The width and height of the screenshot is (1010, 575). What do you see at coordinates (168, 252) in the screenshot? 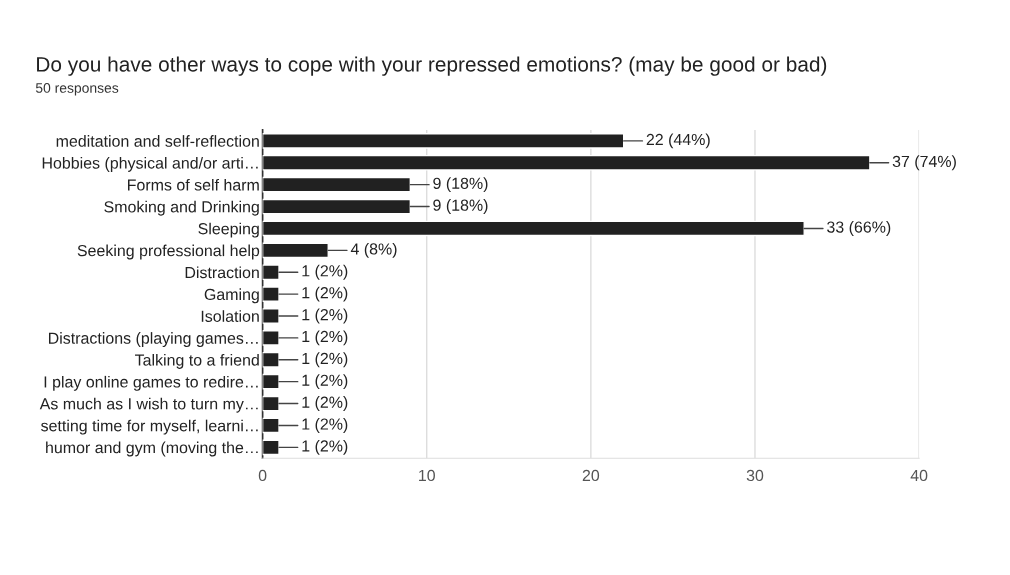
I see `y-tick-label: Seeking professional help` at bounding box center [168, 252].